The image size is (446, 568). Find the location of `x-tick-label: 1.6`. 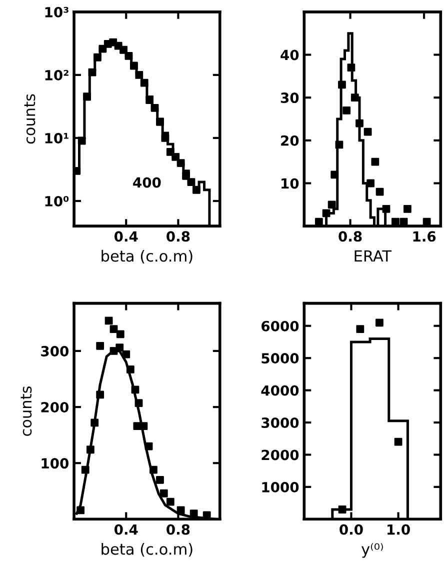

x-tick-label: 1.6 is located at coordinates (424, 236).